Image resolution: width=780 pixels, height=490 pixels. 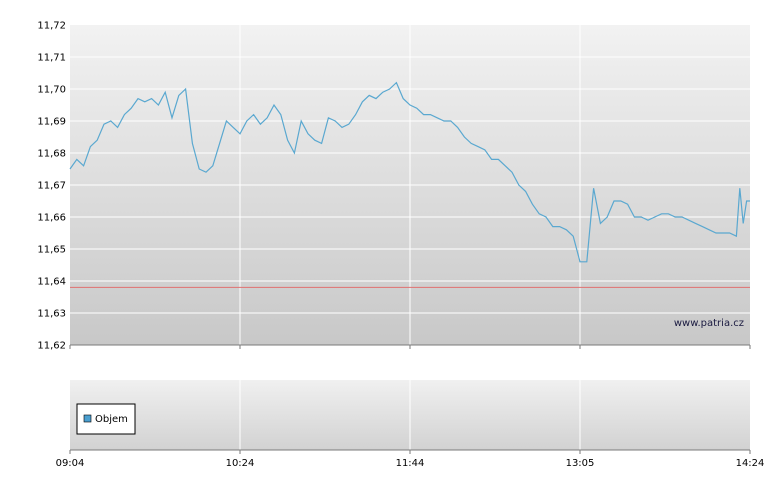 I want to click on x-tick-label: 09:04, so click(x=70, y=463).